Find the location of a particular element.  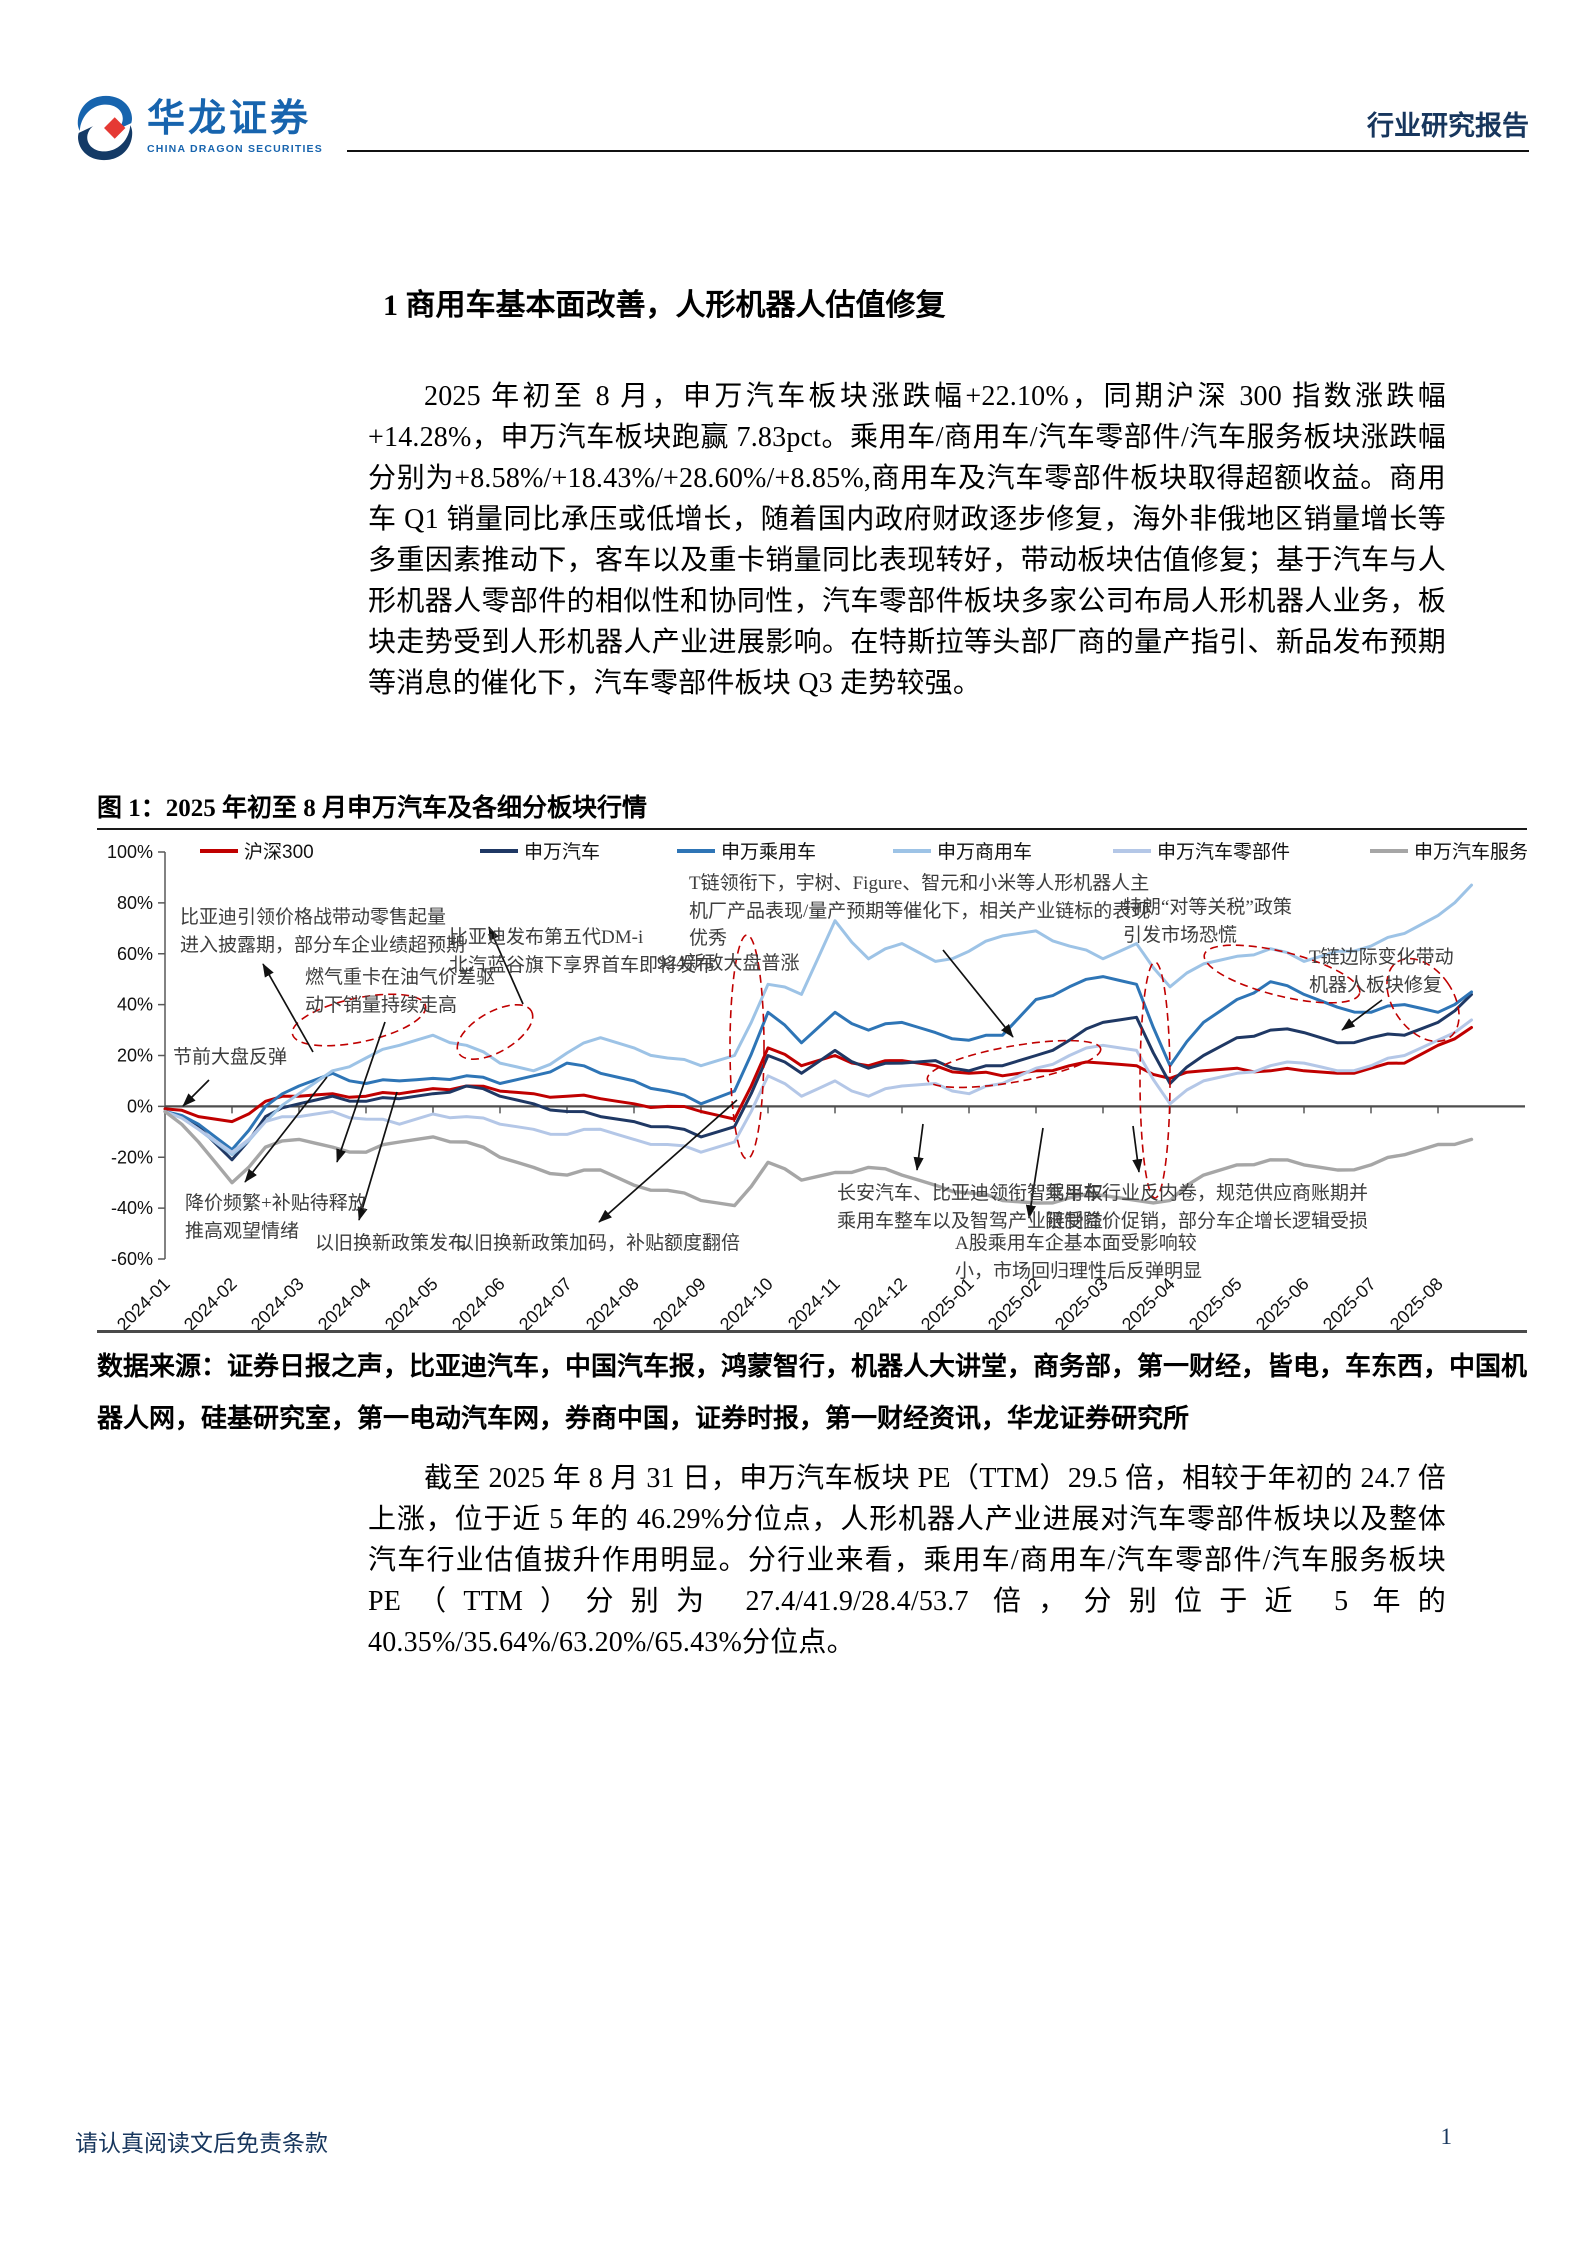

svg-text: 80% is located at coordinates (135, 903).